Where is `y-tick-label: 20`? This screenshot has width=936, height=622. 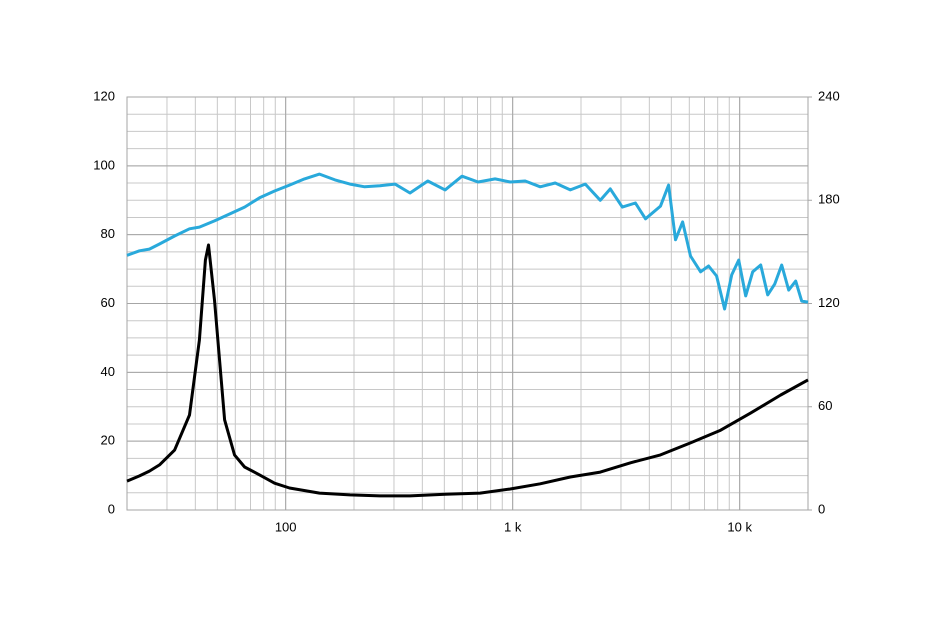
y-tick-label: 20 is located at coordinates (108, 440).